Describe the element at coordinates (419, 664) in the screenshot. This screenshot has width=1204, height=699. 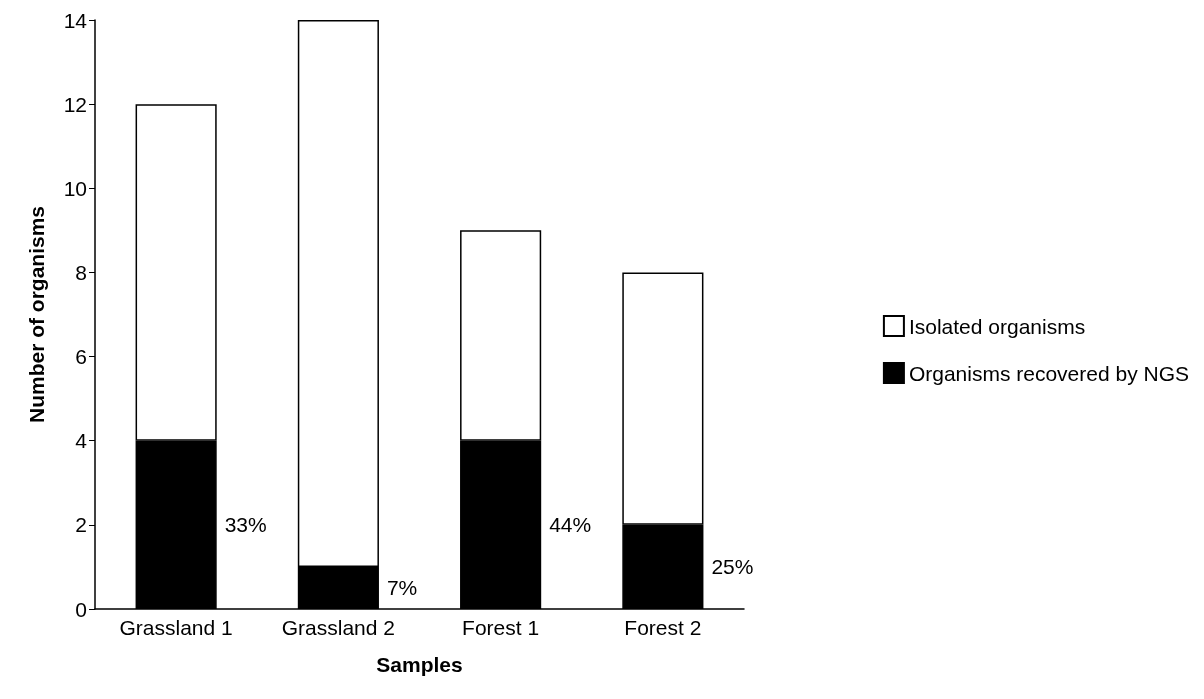
I see `x-axis-title: Samples` at that location.